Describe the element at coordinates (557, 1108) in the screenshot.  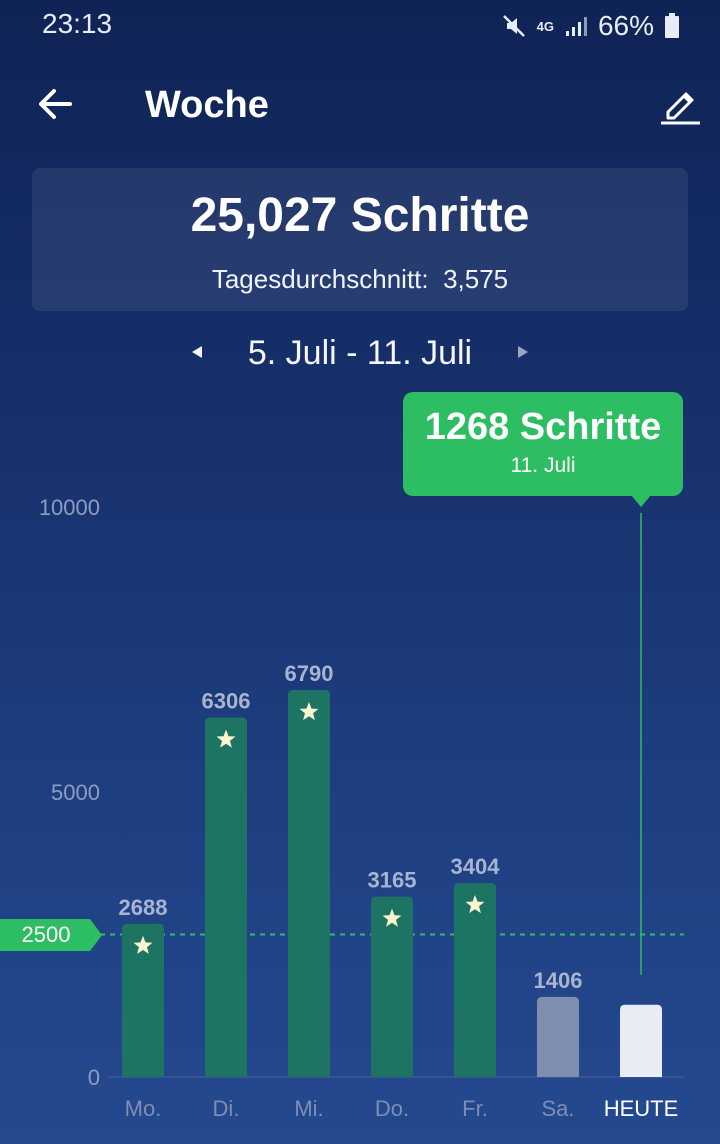
I see `x-tick-label-5: Sa.` at that location.